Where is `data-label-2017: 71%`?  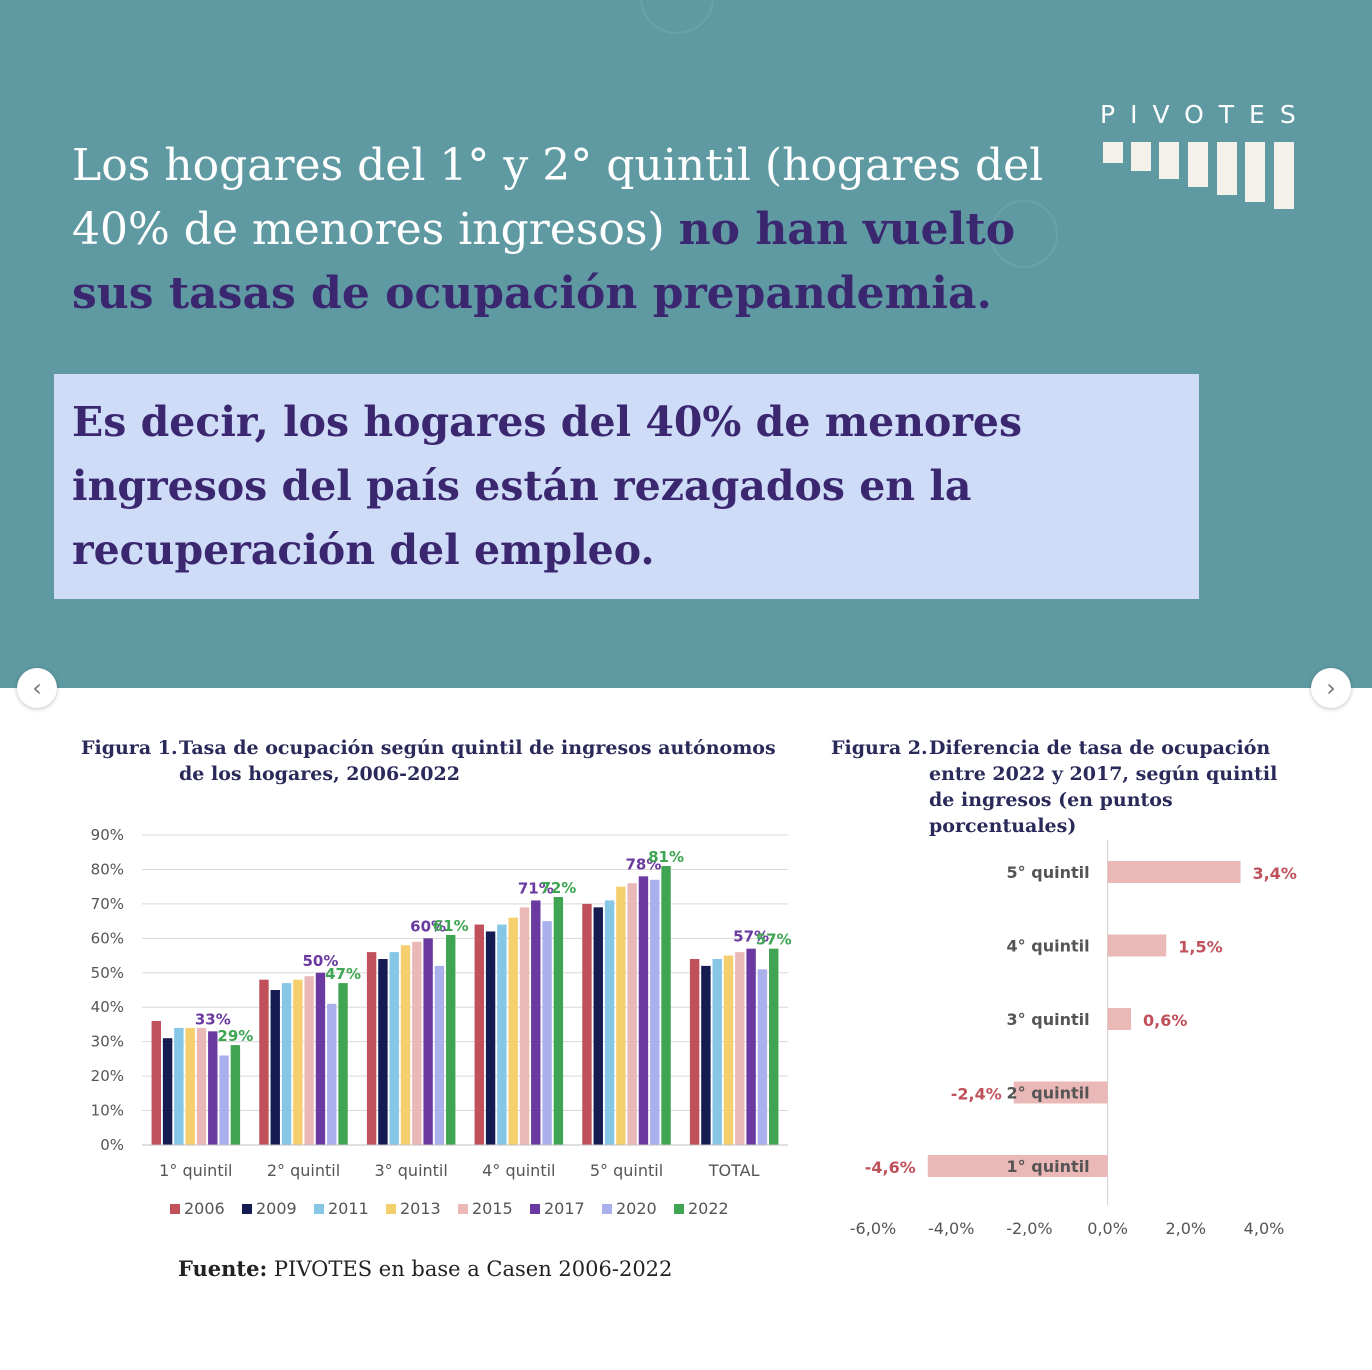 data-label-2017: 71% is located at coordinates (536, 888).